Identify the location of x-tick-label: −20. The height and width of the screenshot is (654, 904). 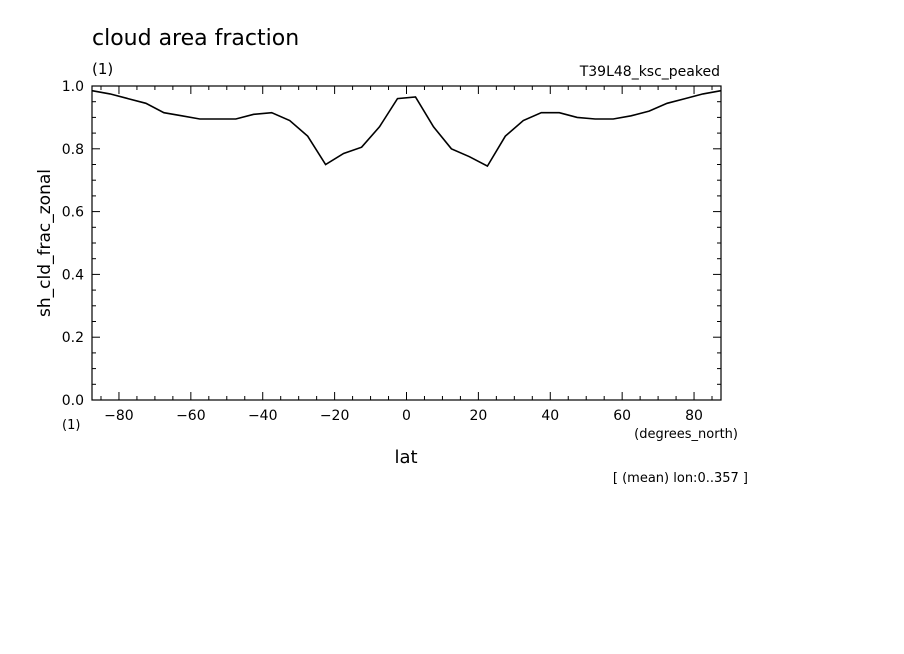
(335, 416).